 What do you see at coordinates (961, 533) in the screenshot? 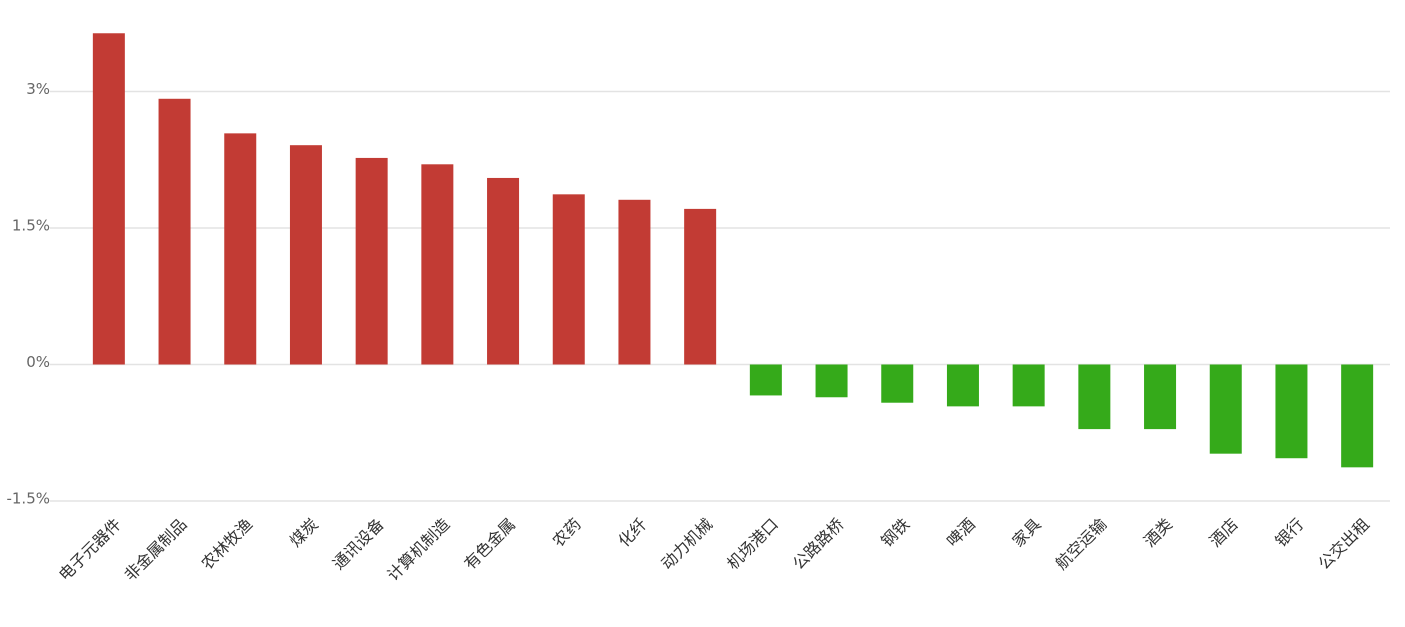
I see `x-tick-label: 啤酒` at bounding box center [961, 533].